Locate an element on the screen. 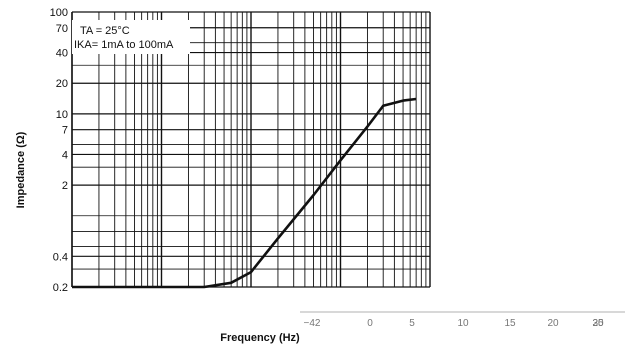 The width and height of the screenshot is (632, 352). secondary-scale-label: 15 is located at coordinates (510, 323).